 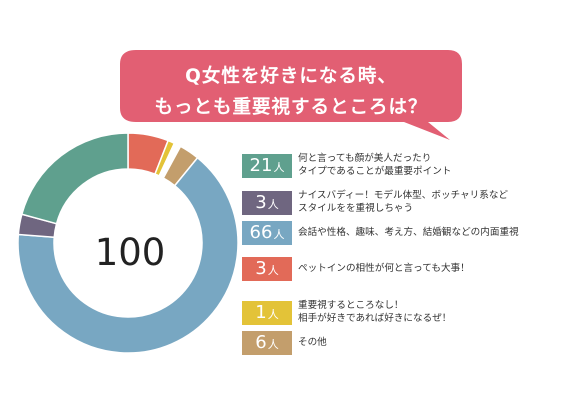 What do you see at coordinates (261, 232) in the screenshot?
I see `legend-count: 66` at bounding box center [261, 232].